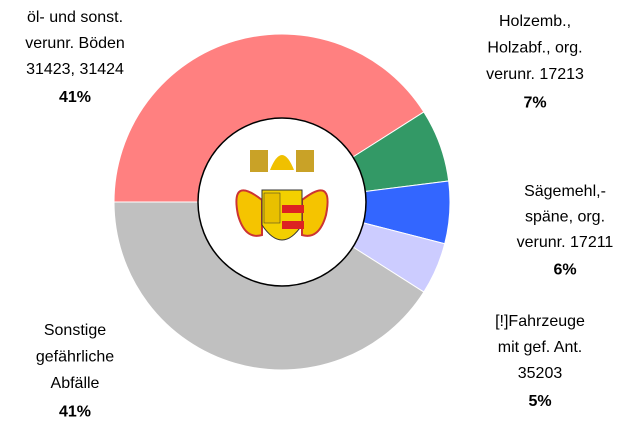 Image resolution: width=636 pixels, height=428 pixels. I want to click on slice-label: späne, org., so click(565, 217).